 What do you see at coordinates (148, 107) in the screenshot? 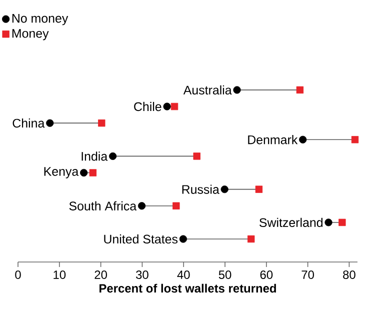
I see `y-tick-label: Chile` at bounding box center [148, 107].